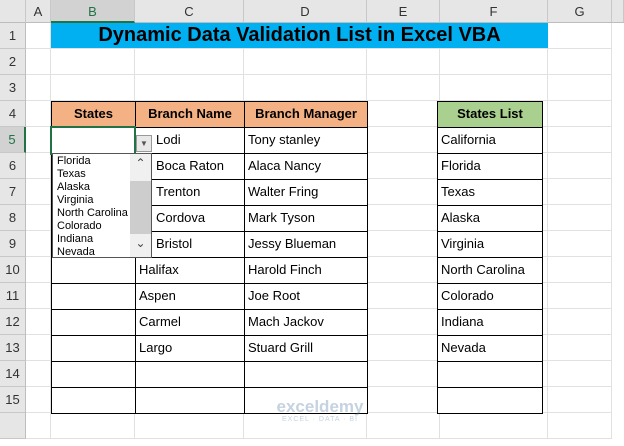 The image size is (624, 446). Describe the element at coordinates (75, 239) in the screenshot. I see `dropdown-option: Indiana` at that location.